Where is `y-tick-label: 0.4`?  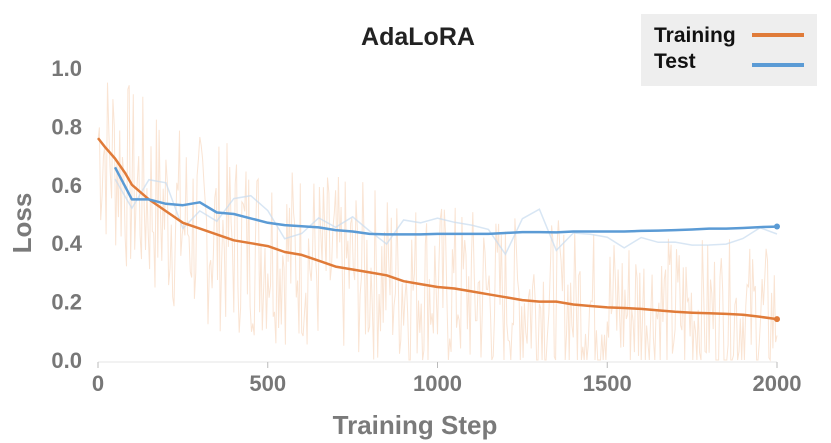 y-tick-label: 0.4 is located at coordinates (66, 243).